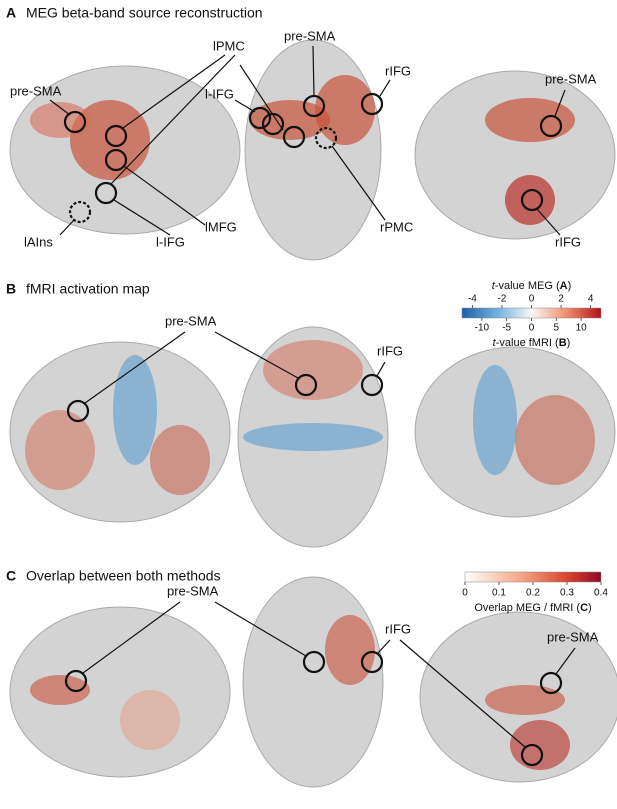 This screenshot has height=809, width=617. What do you see at coordinates (533, 593) in the screenshot?
I see `colorbar-tick-label: 0.2` at bounding box center [533, 593].